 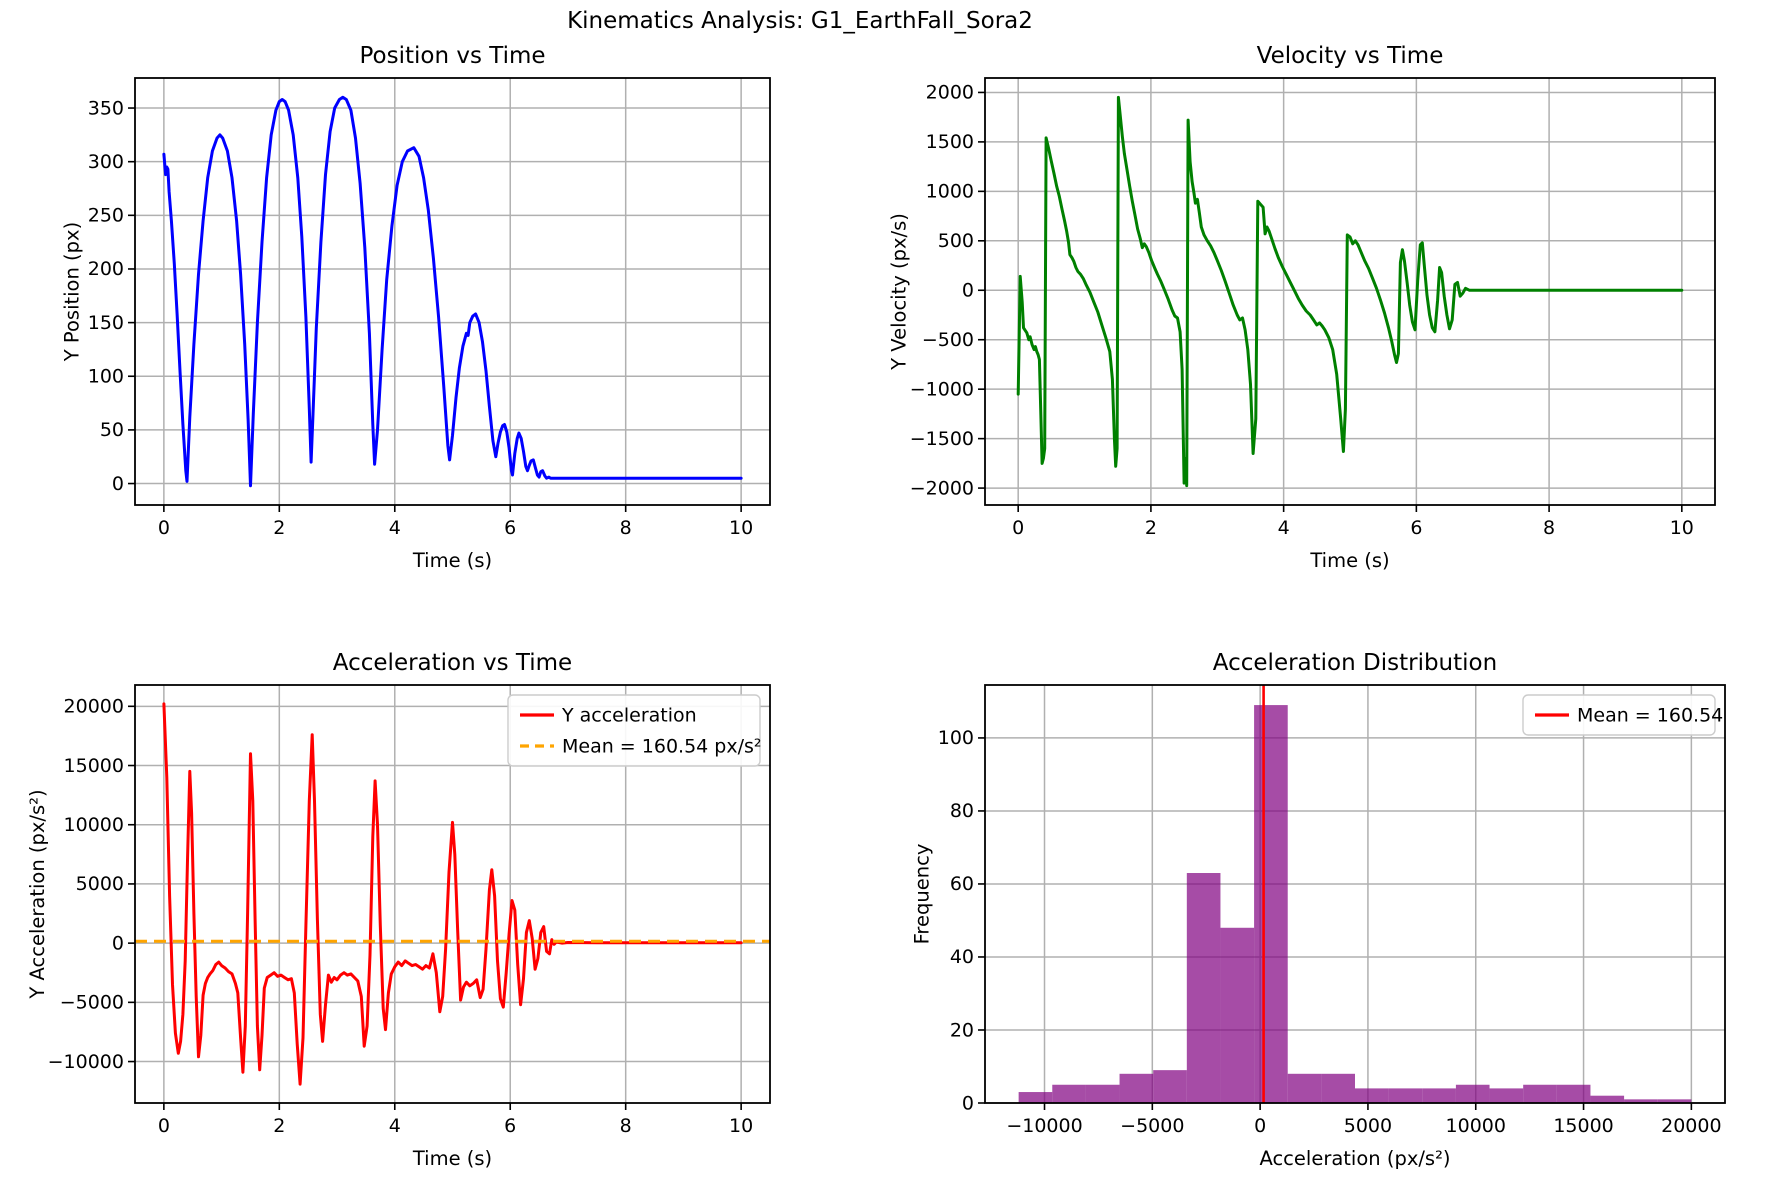 I want to click on y-axis-tick-label: 80, so click(x=962, y=811).